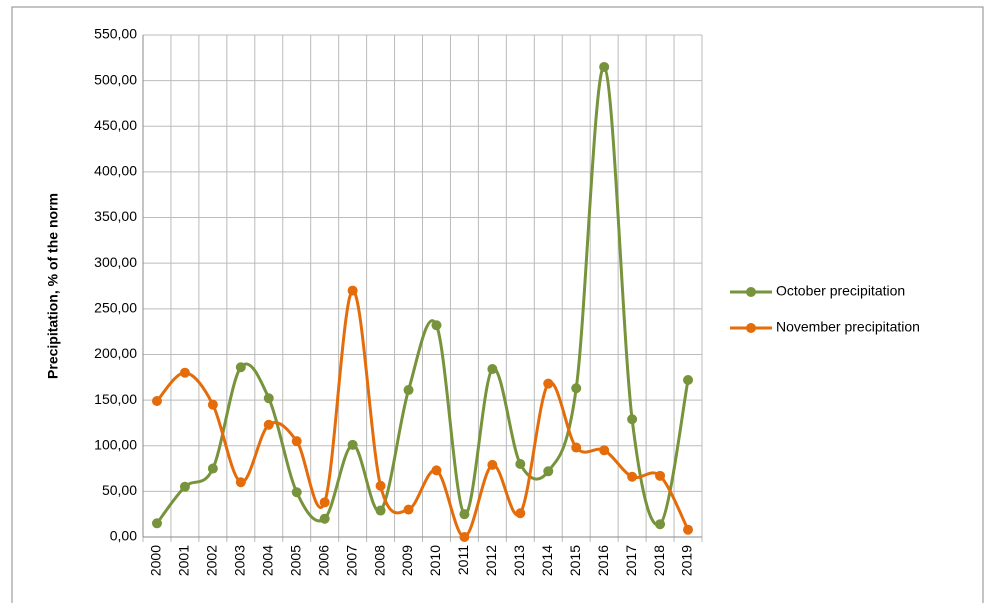 Image resolution: width=984 pixels, height=608 pixels. Describe the element at coordinates (848, 327) in the screenshot. I see `legend-label: November precipitation` at that location.